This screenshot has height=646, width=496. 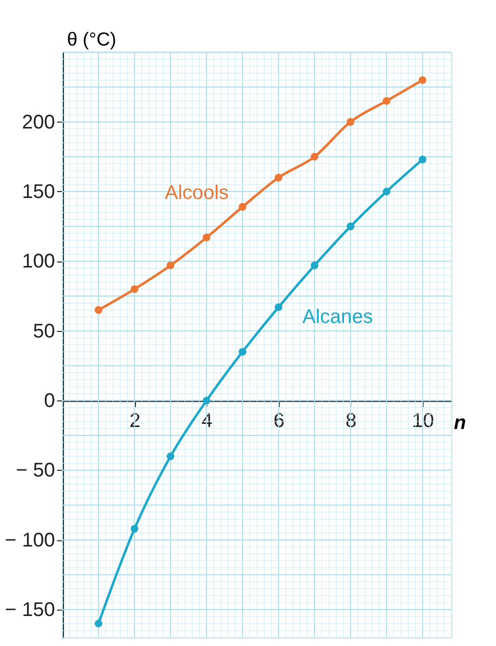 I want to click on x-axis-title: n, so click(x=460, y=423).